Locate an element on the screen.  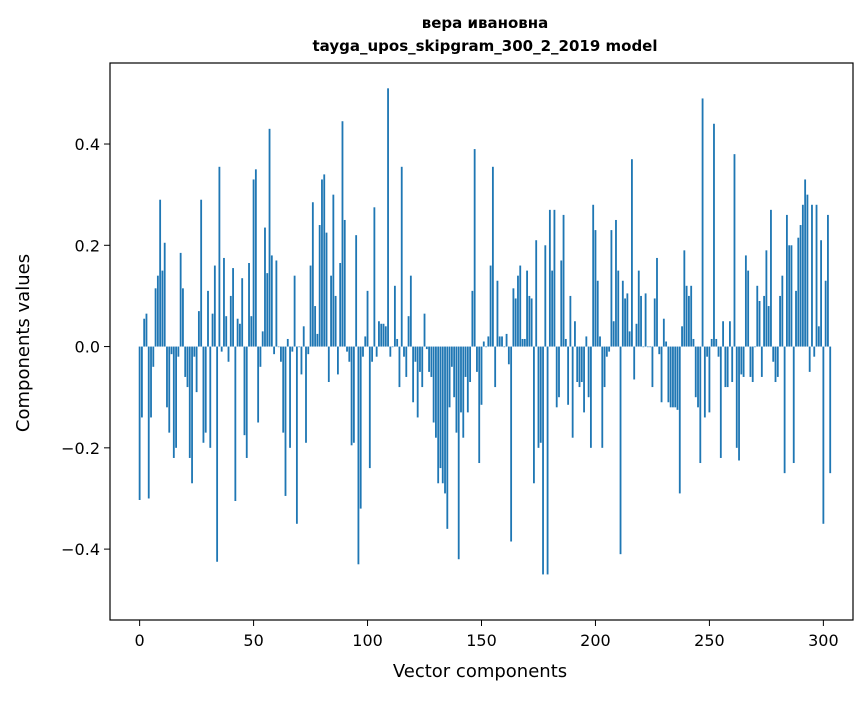
x-tick-label: 100 is located at coordinates (367, 640).